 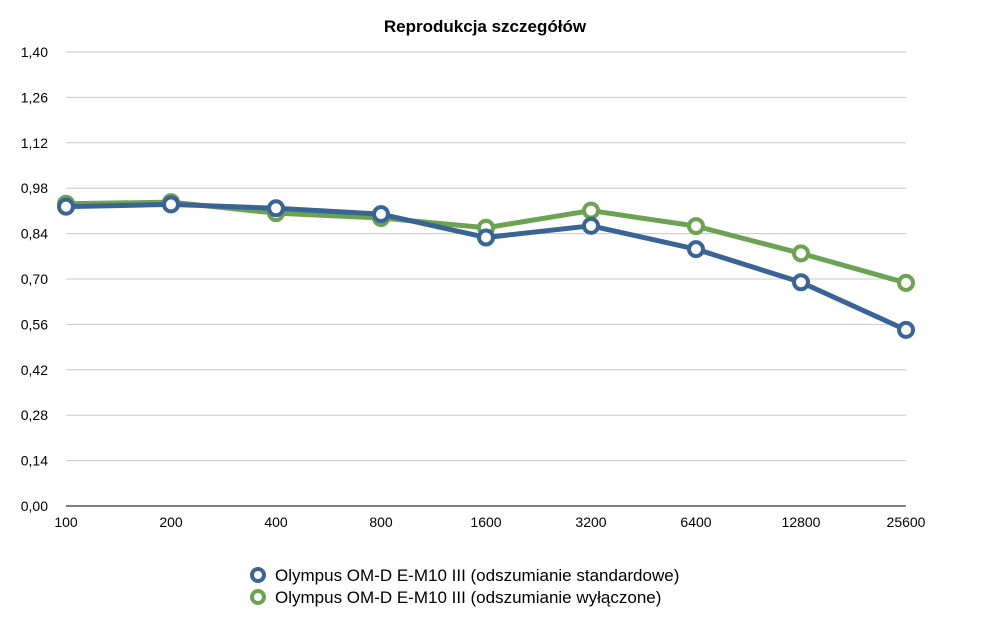 I want to click on y-tick-label: 1,40, so click(x=34, y=52).